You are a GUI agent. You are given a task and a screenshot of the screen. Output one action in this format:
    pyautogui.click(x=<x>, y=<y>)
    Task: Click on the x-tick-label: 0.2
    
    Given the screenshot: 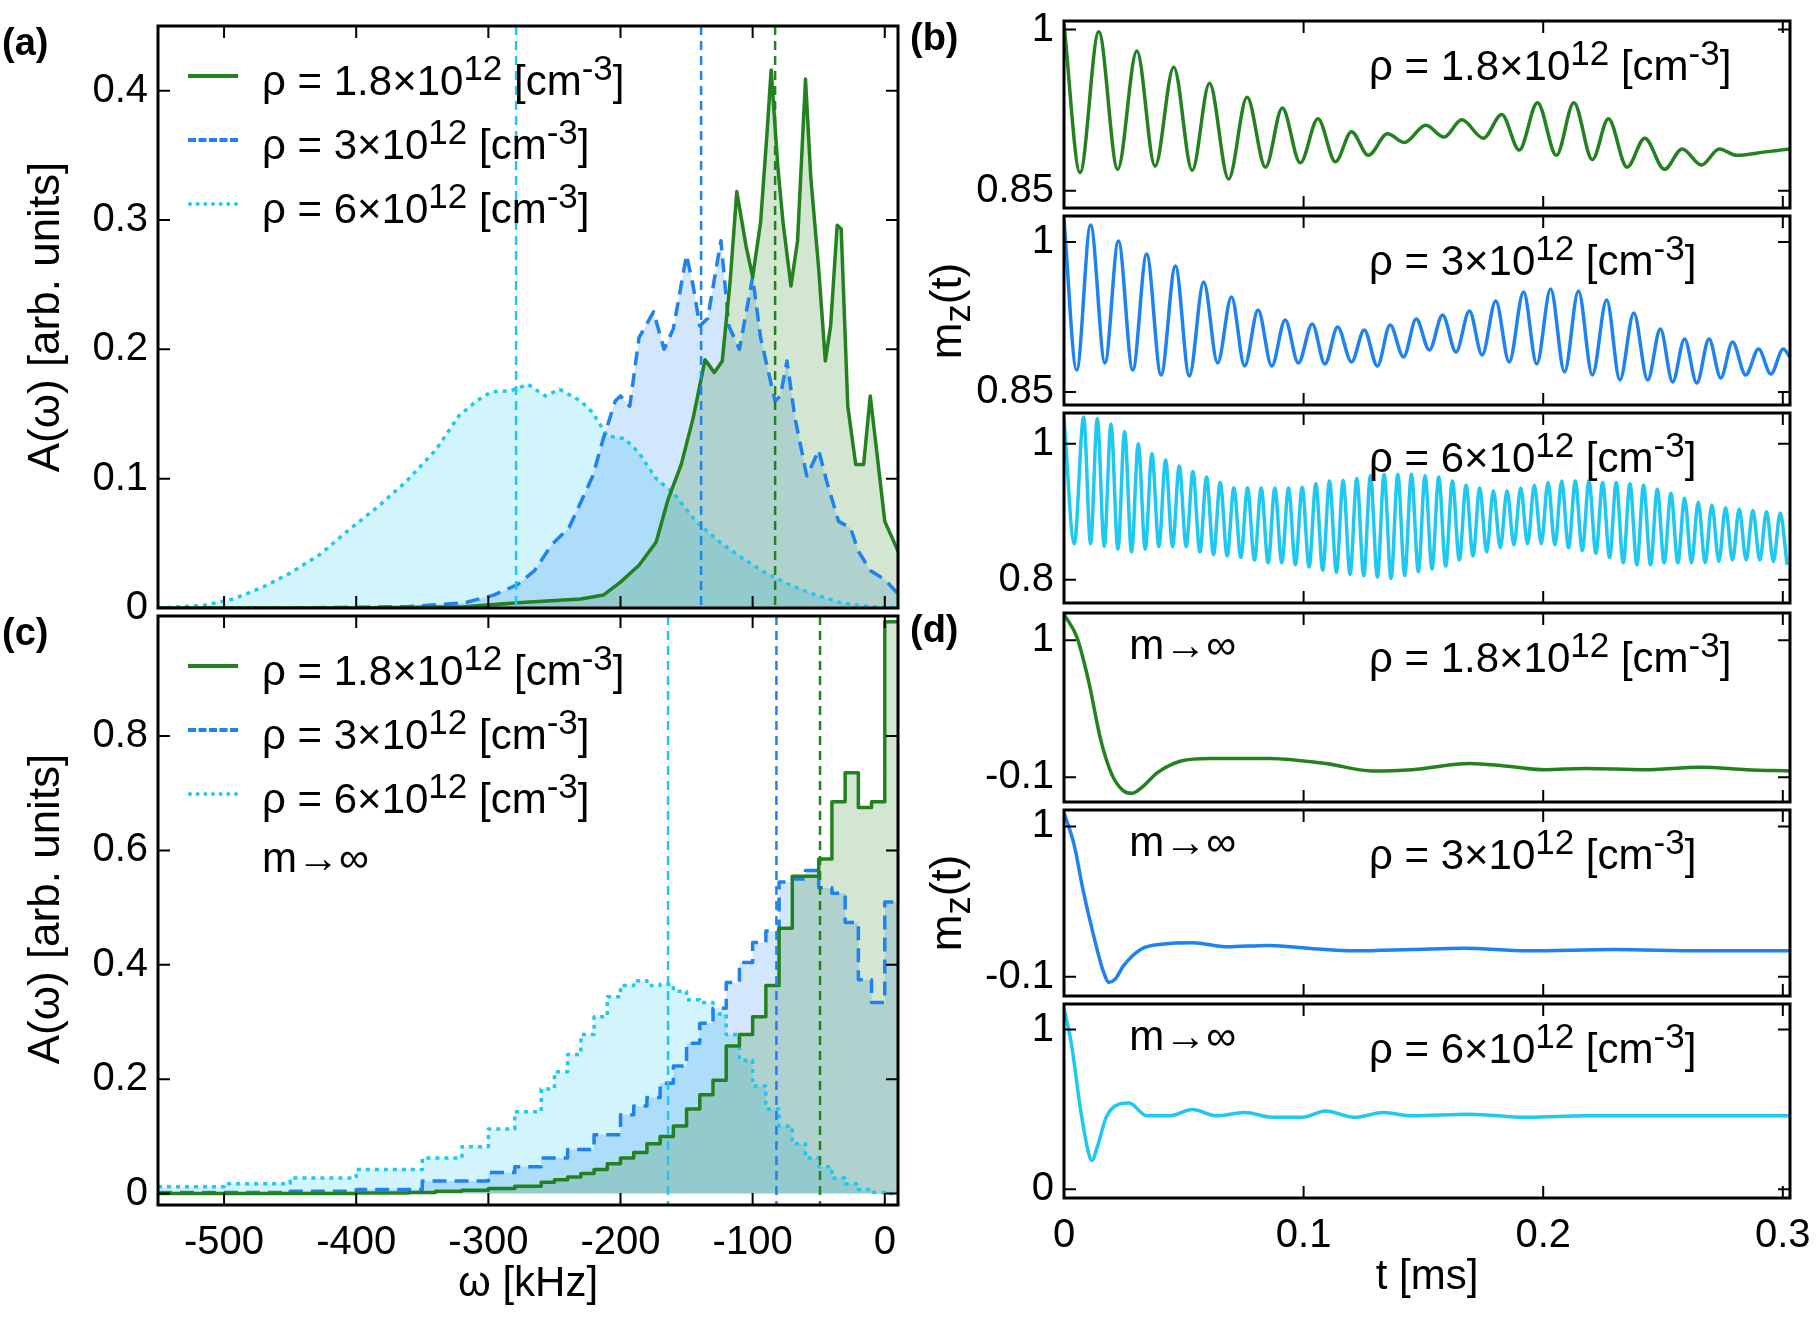 What is the action you would take?
    pyautogui.click(x=1543, y=1233)
    